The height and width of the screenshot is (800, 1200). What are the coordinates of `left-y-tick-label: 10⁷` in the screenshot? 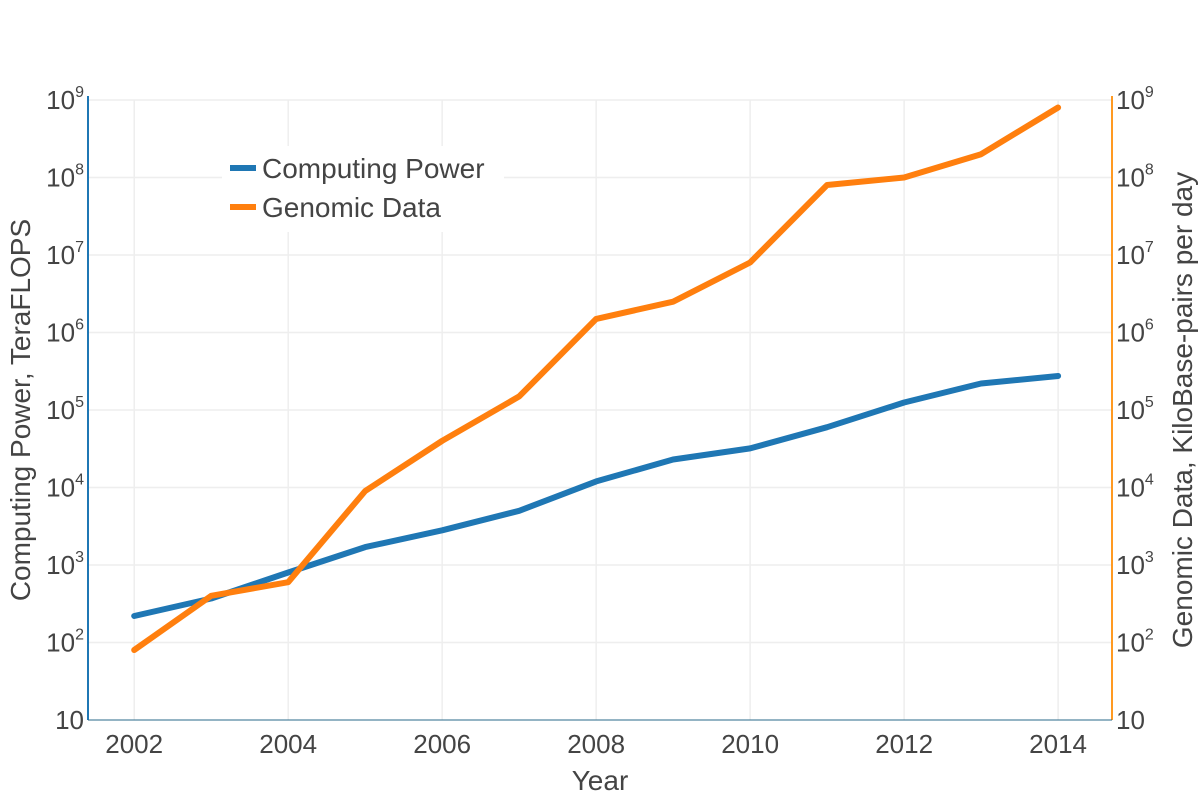 It's located at (65, 254).